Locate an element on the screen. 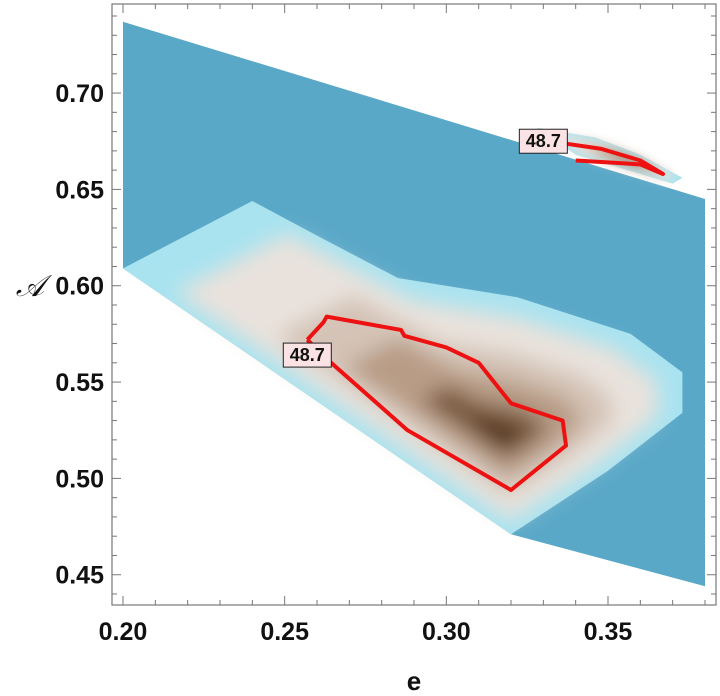  x-tick-label: 0.30 is located at coordinates (446, 632).